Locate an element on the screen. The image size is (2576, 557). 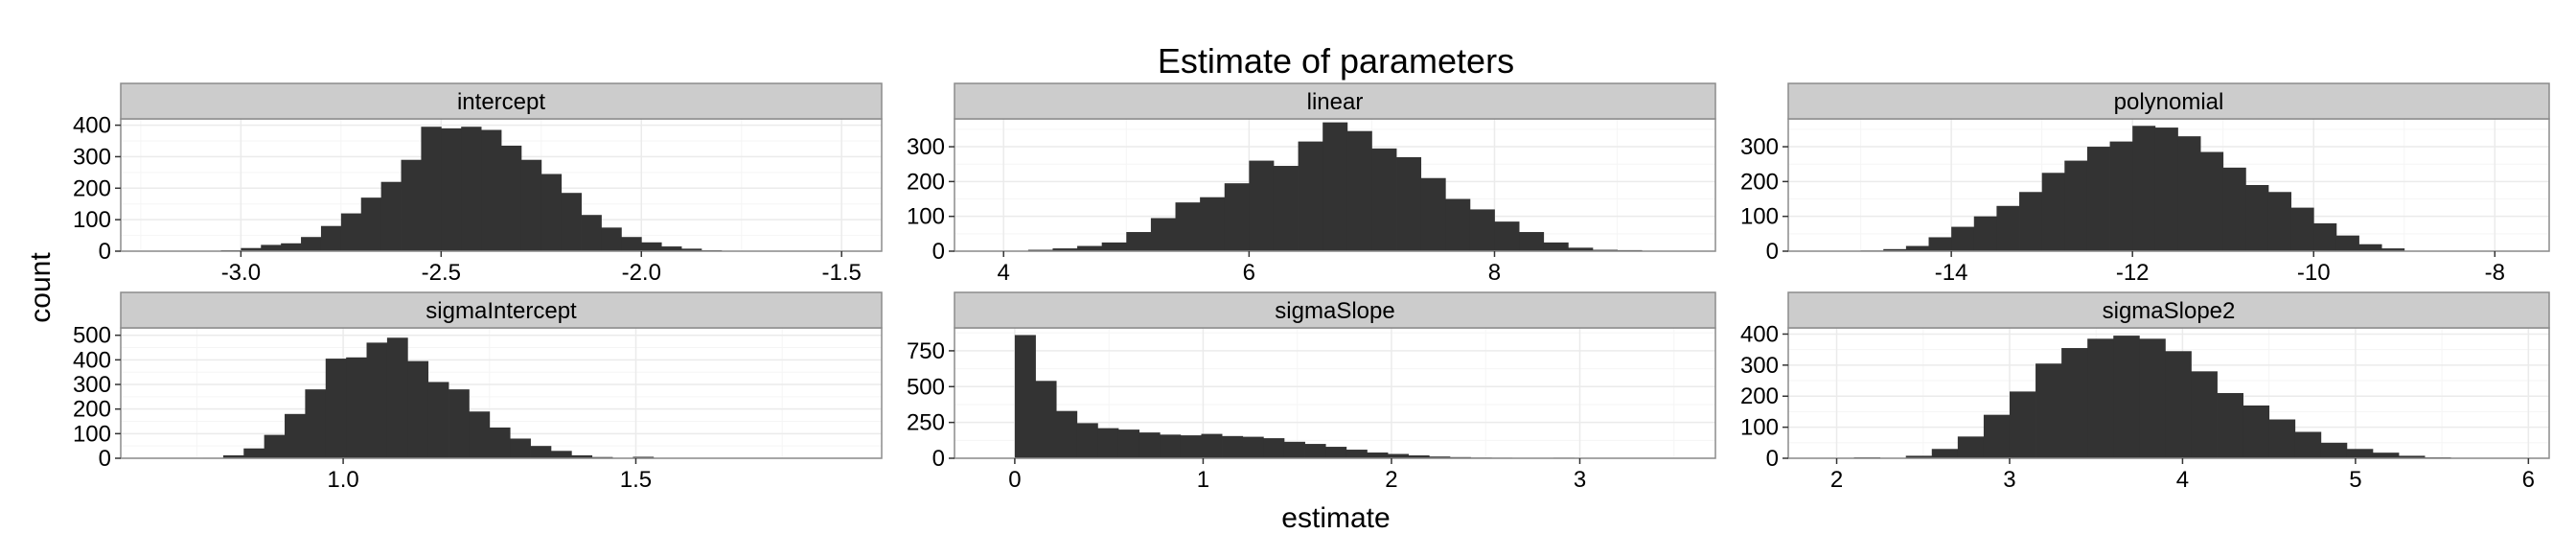
x-tick-label: -1.5 is located at coordinates (842, 273).